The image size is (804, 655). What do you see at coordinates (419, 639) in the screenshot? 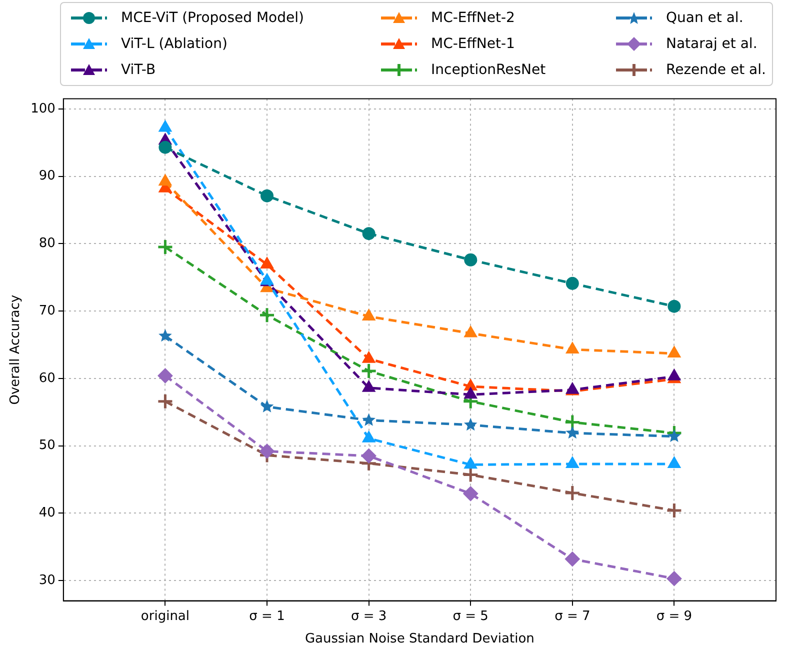
I see `x-axis-title: Gaussian Noise Standard Deviation` at bounding box center [419, 639].